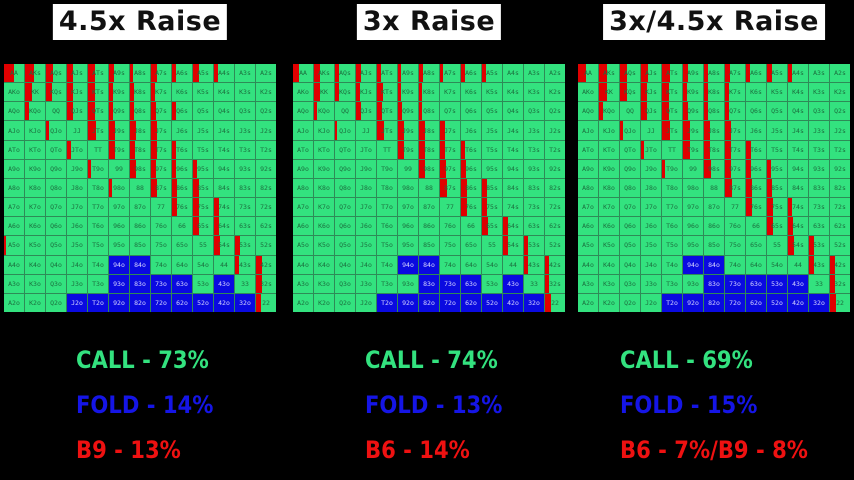  What do you see at coordinates (408, 187) in the screenshot?
I see `hand-label: 98o` at bounding box center [408, 187].